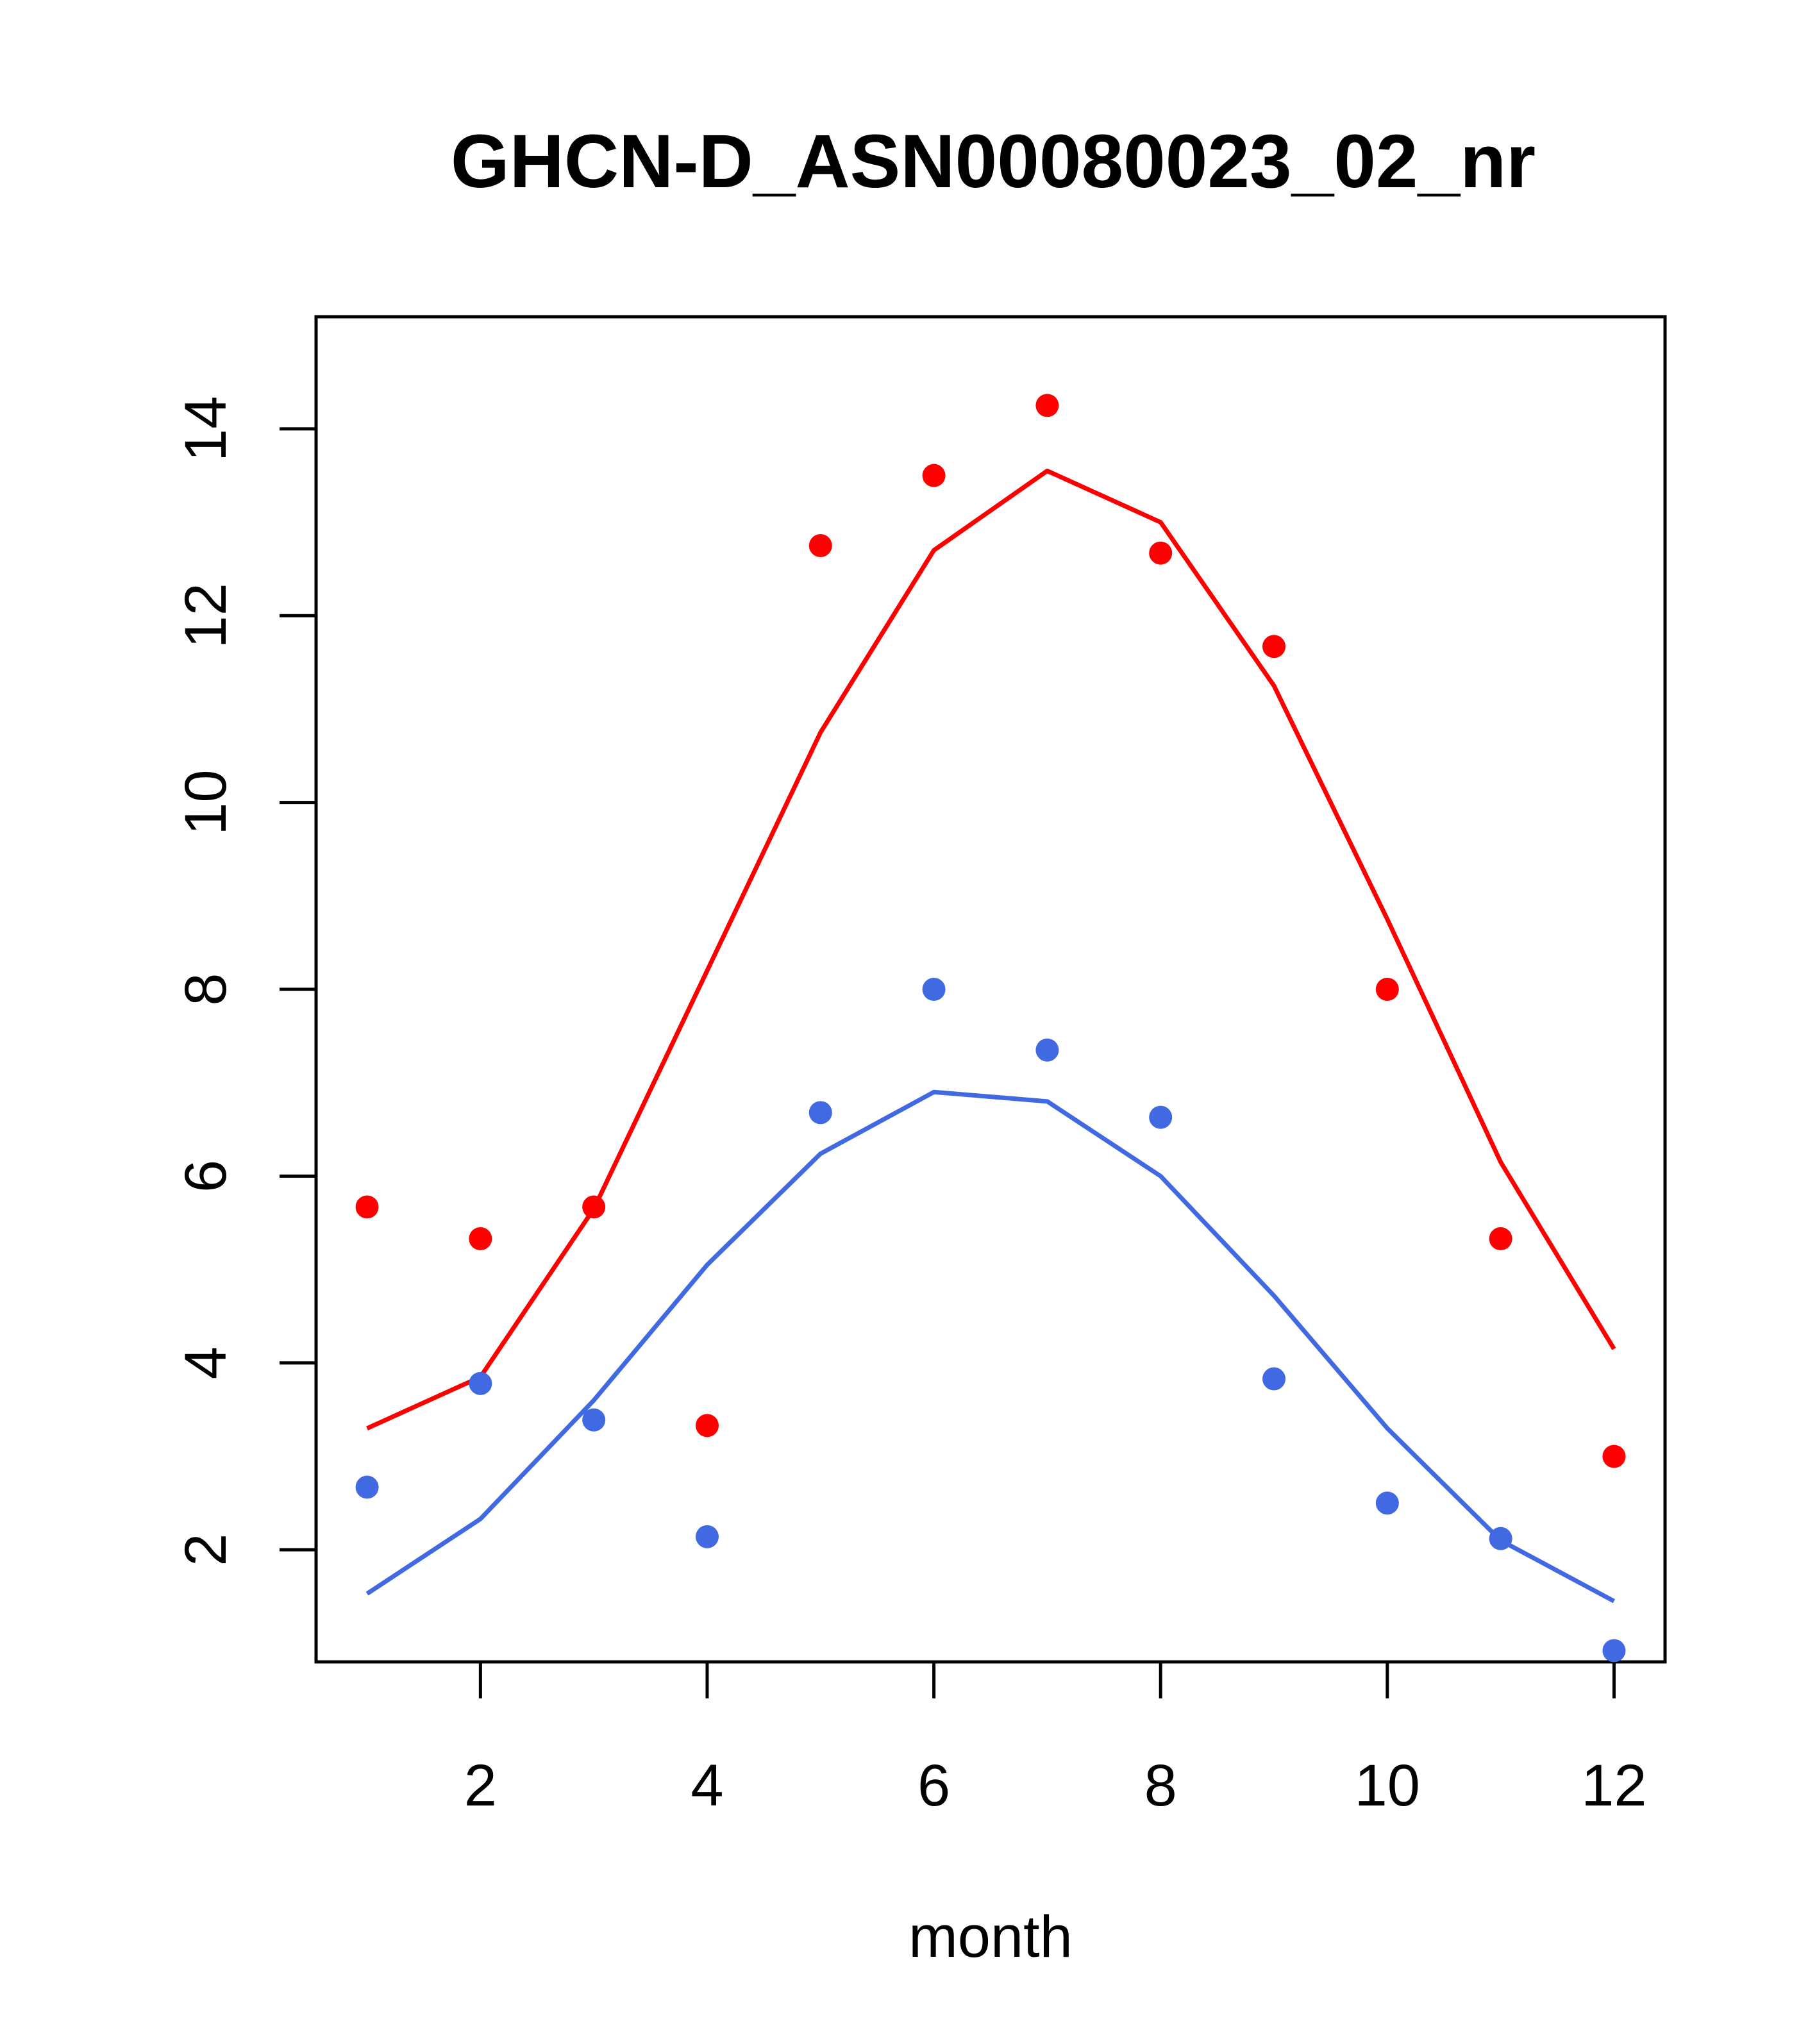  Describe the element at coordinates (1388, 1786) in the screenshot. I see `x-tick-label: 10` at that location.